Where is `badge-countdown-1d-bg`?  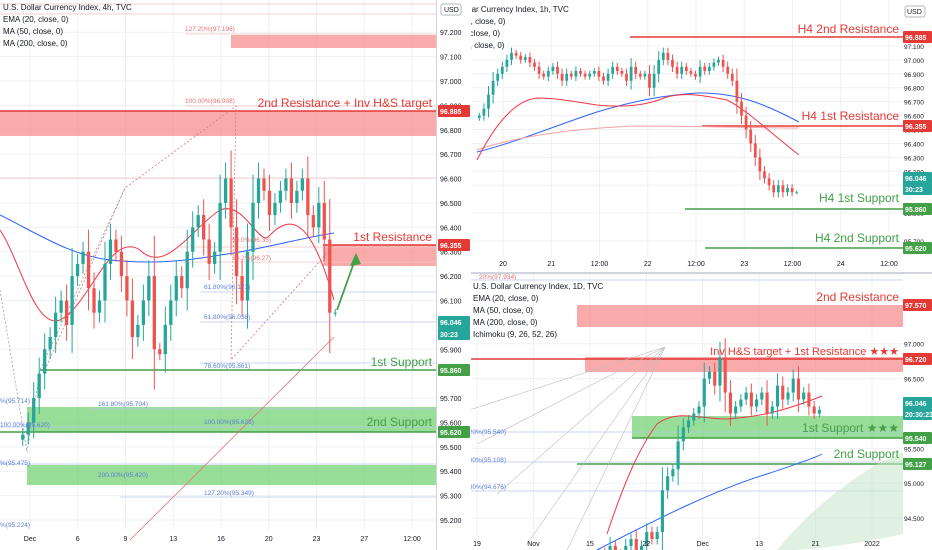
badge-countdown-1d-bg is located at coordinates (917, 414).